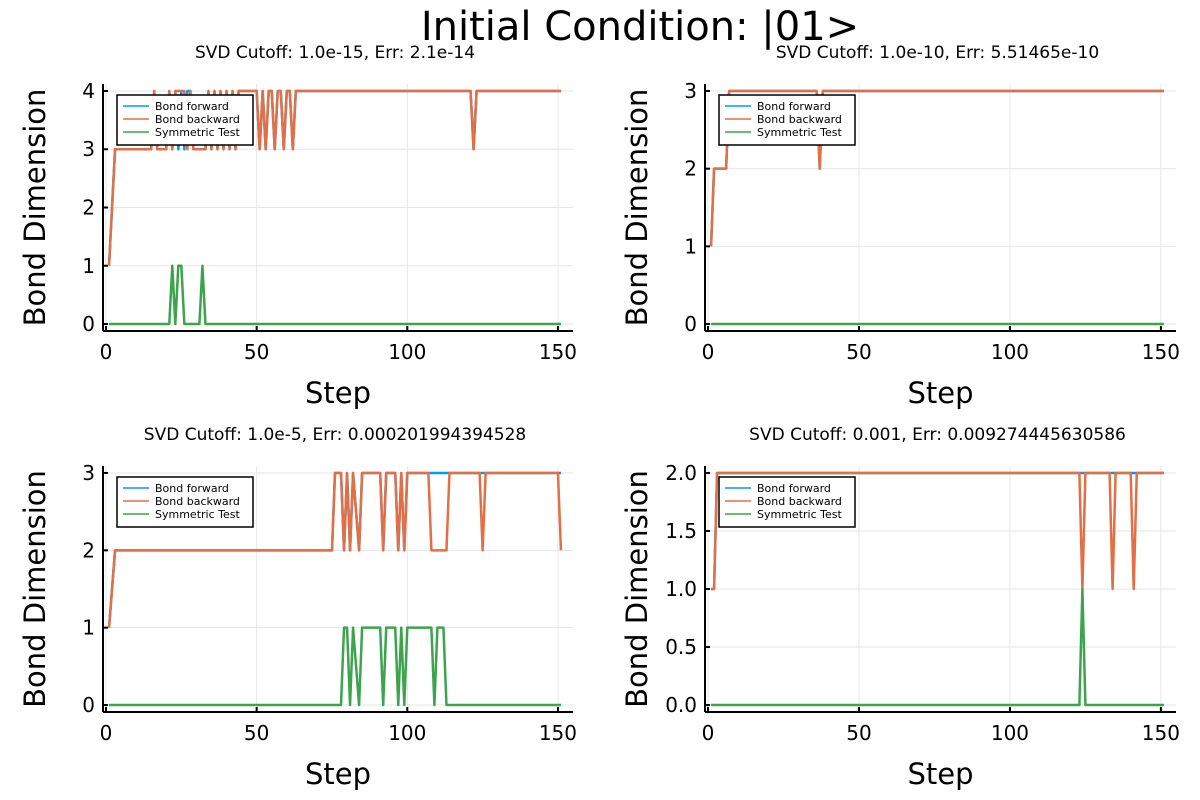  Describe the element at coordinates (681, 589) in the screenshot. I see `y-tick-label: 1.0` at that location.